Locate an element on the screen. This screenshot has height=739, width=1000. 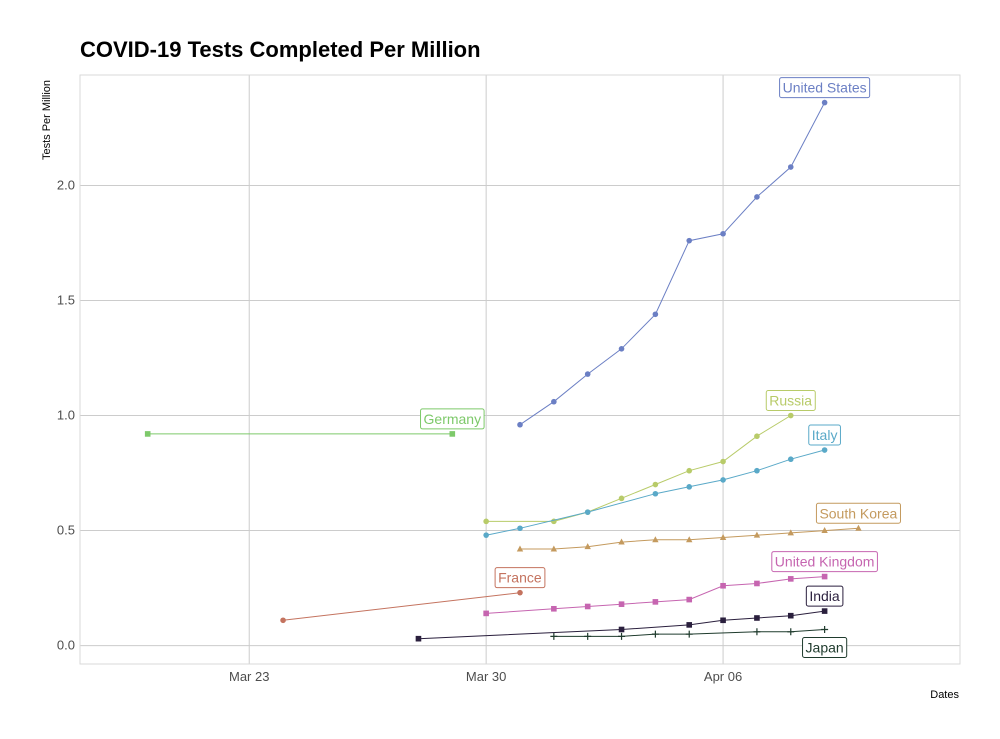
series-label-box-united-states is located at coordinates (825, 88).